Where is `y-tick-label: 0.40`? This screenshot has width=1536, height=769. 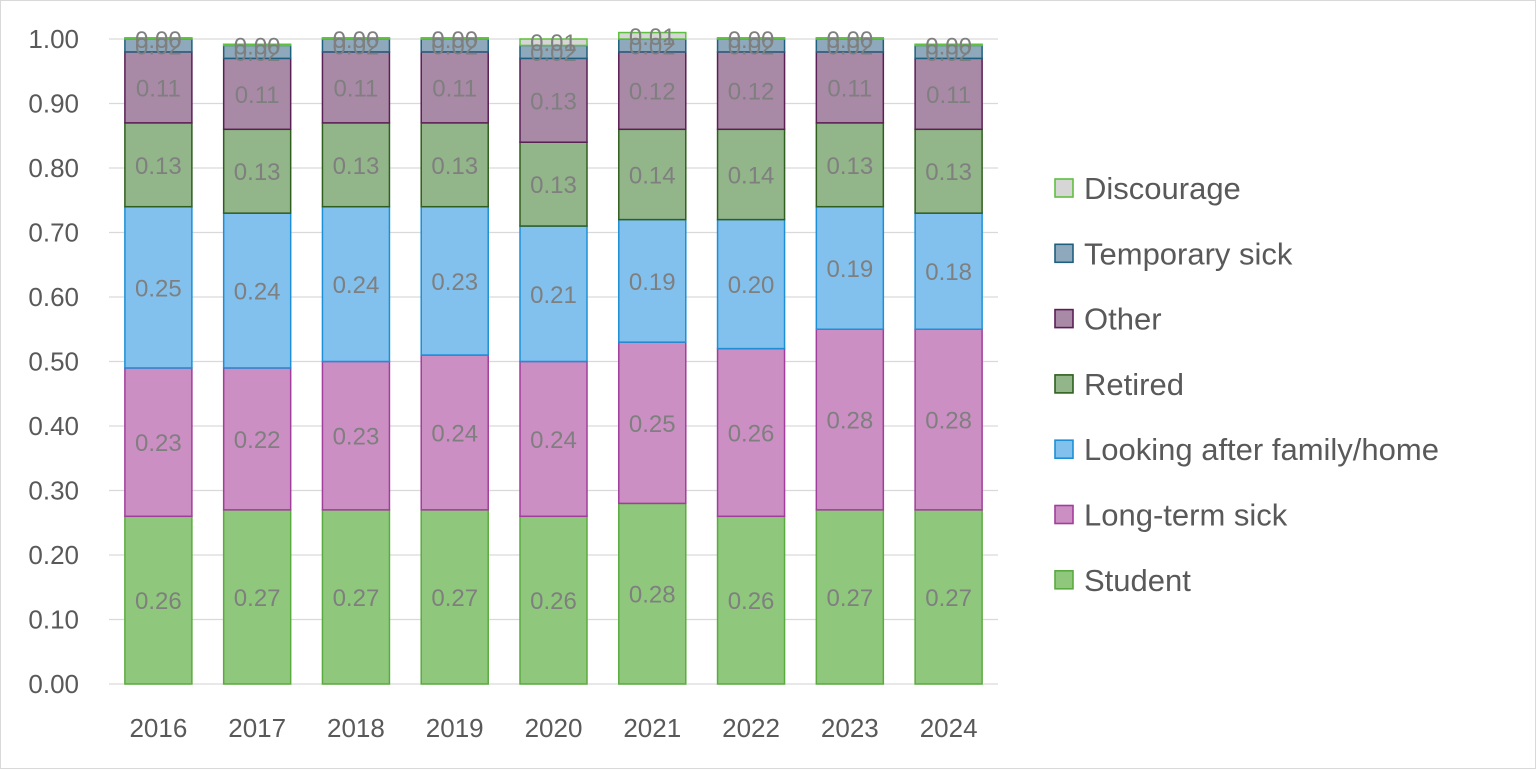 y-tick-label: 0.40 is located at coordinates (53, 426).